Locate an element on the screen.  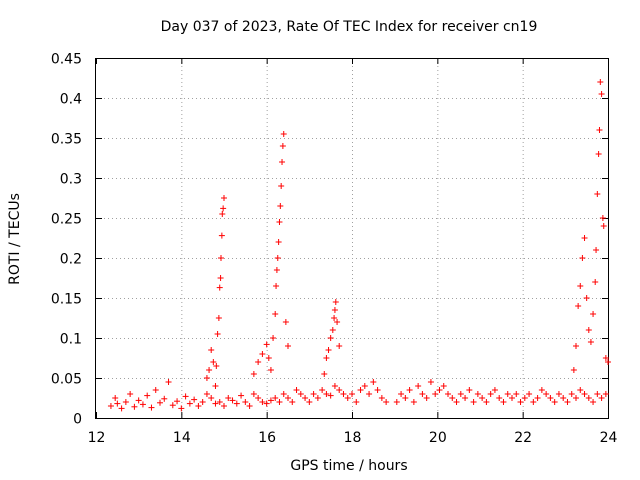
y-tick-label: 0.3 is located at coordinates (71, 180).